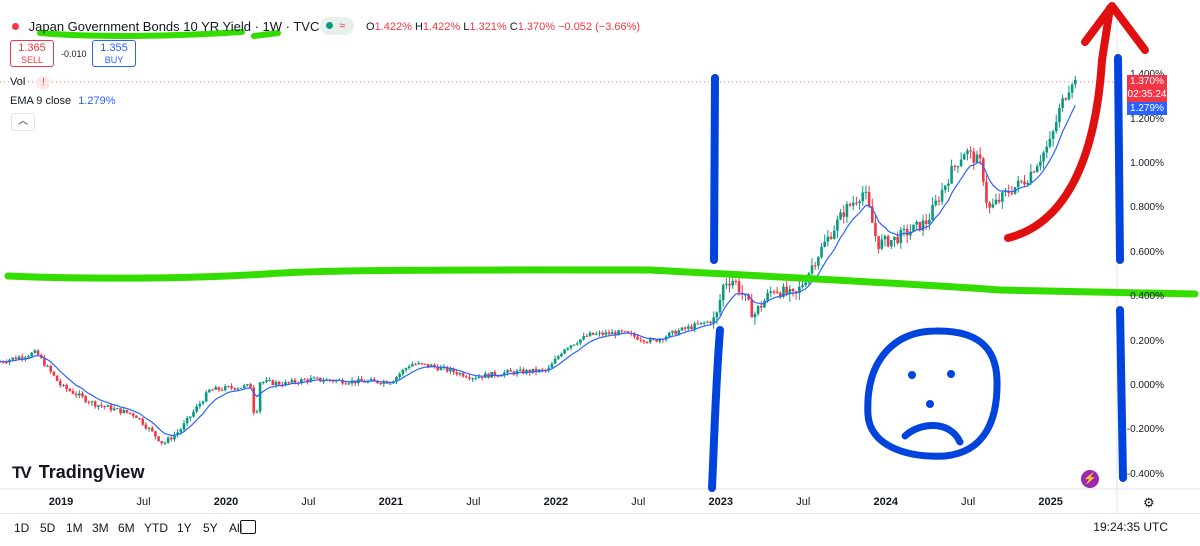 The height and width of the screenshot is (546, 1200). I want to click on timeframe-button: 5D, so click(48, 528).